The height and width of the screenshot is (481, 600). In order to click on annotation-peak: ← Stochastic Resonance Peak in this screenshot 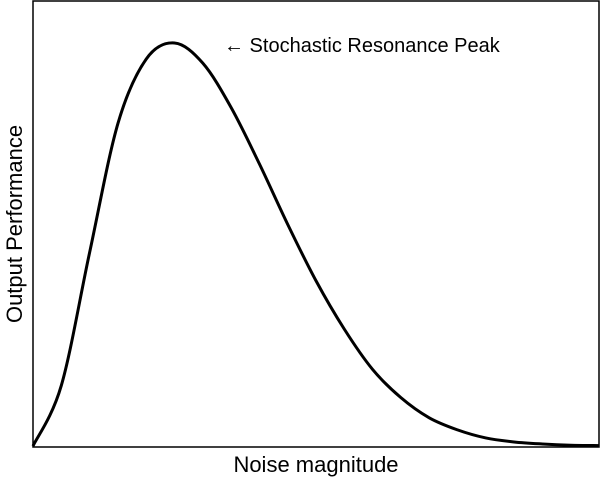, I will do `click(362, 46)`.